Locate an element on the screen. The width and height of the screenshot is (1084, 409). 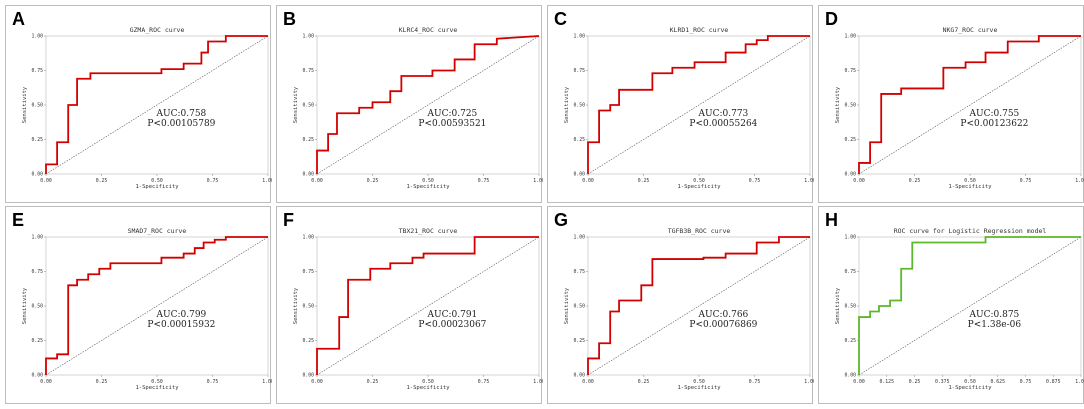
p-value-annotation: P<0.00593521 is located at coordinates (452, 124).